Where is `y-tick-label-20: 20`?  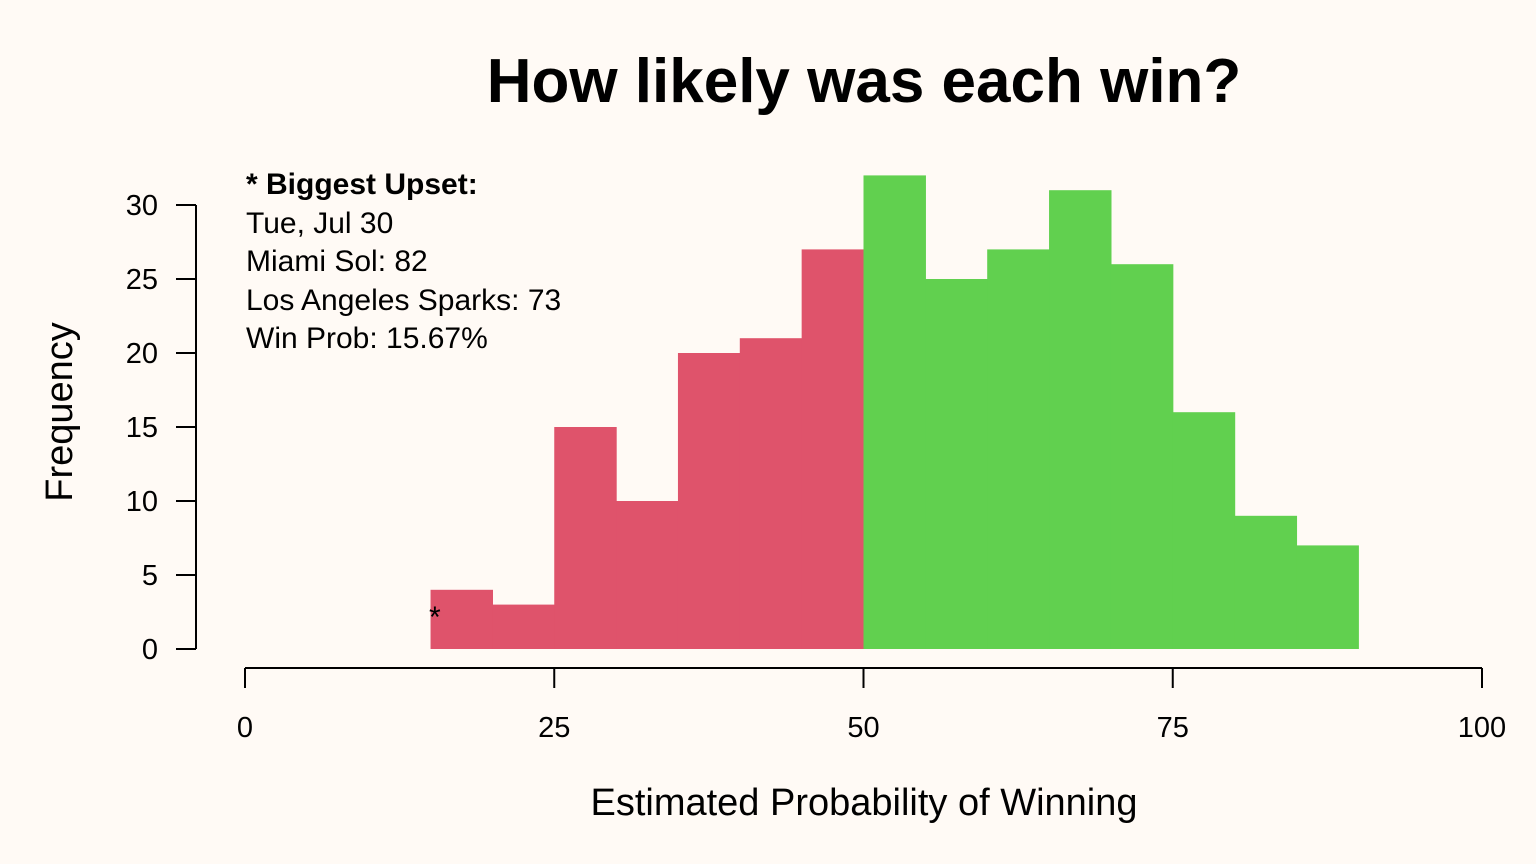 y-tick-label-20: 20 is located at coordinates (142, 354).